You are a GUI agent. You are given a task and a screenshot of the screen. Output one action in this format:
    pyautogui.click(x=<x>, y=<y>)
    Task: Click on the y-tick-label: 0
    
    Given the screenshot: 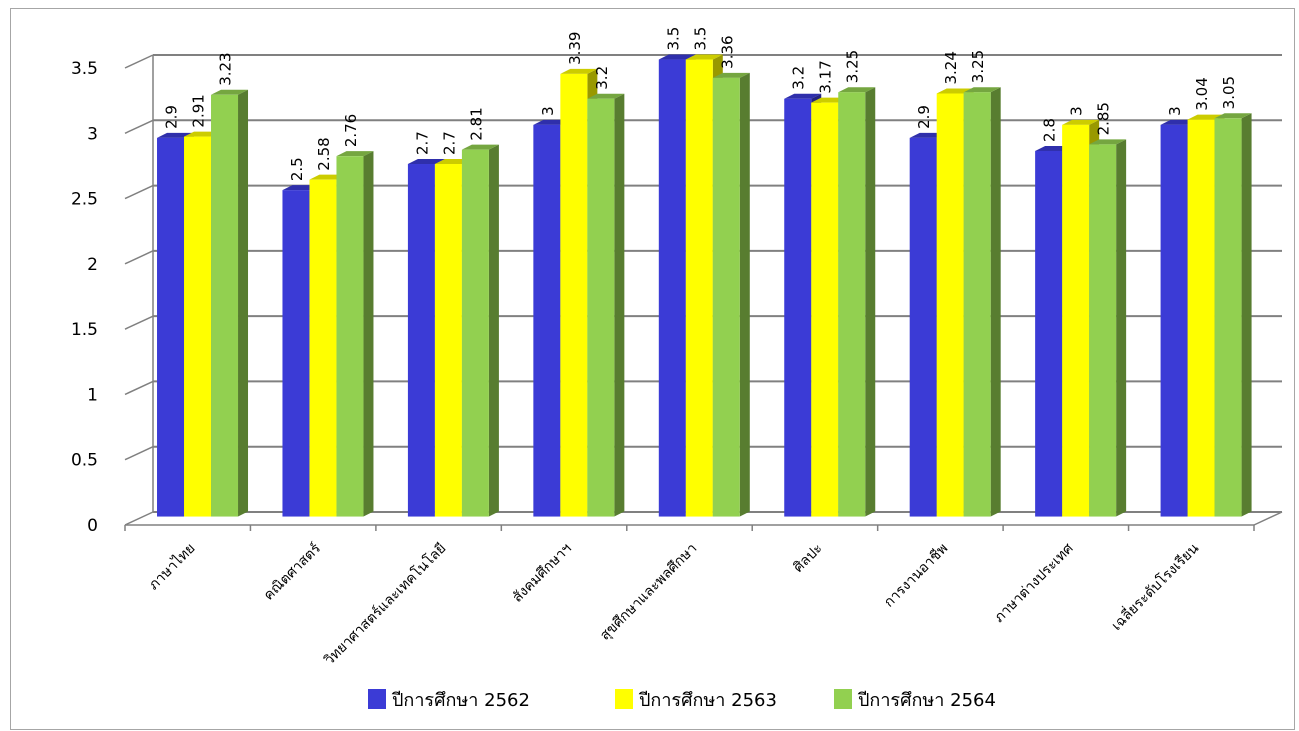 What is the action you would take?
    pyautogui.click(x=92, y=526)
    